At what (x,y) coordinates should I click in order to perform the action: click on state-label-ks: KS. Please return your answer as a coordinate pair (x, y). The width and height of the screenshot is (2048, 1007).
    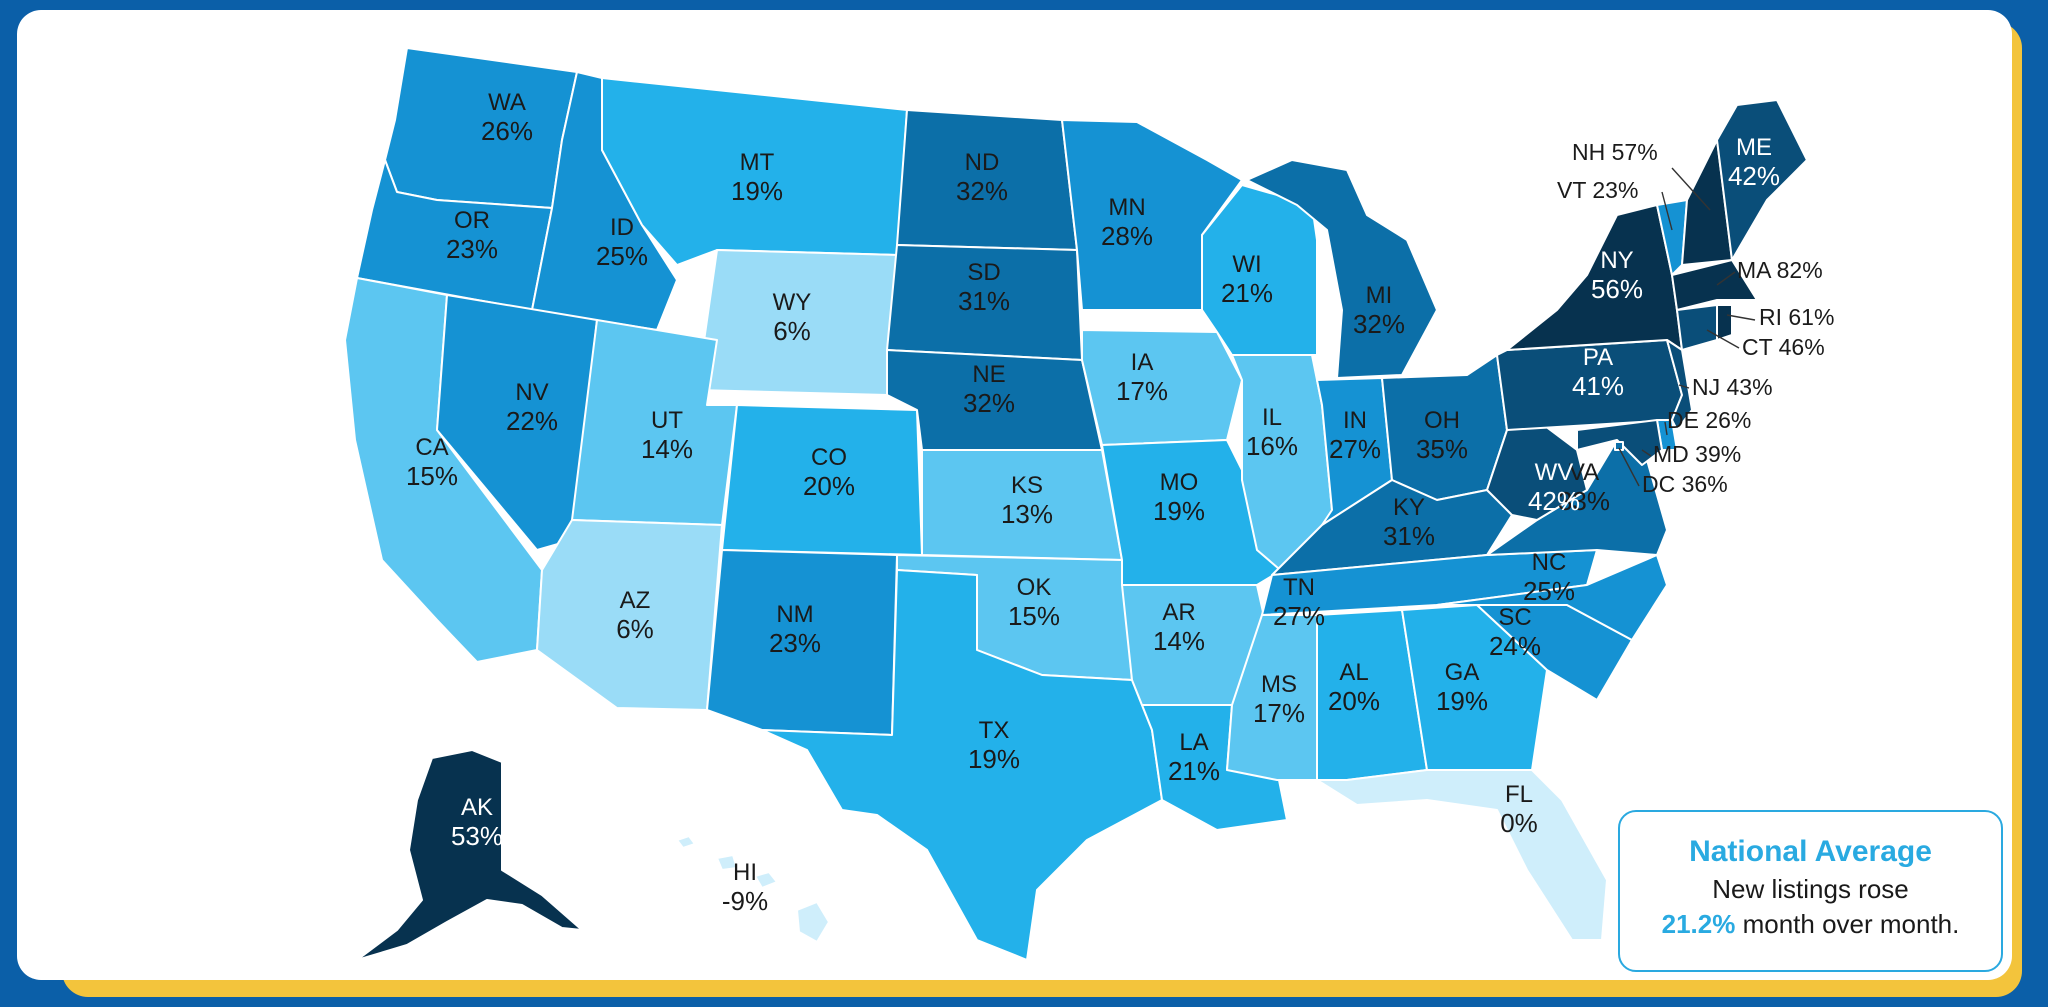
    Looking at the image, I should click on (1027, 485).